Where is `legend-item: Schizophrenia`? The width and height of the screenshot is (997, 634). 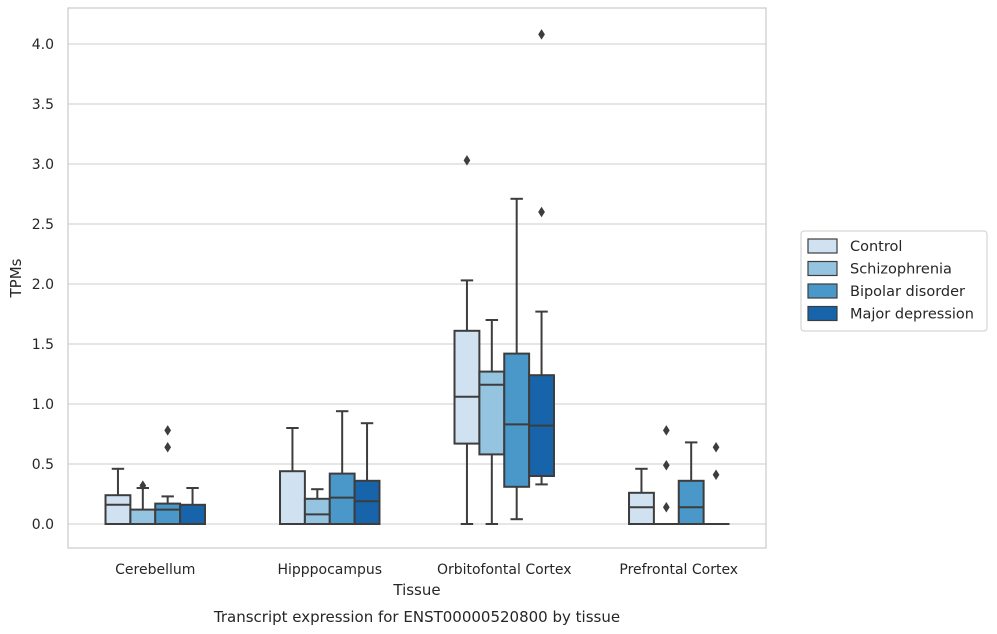 legend-item: Schizophrenia is located at coordinates (879, 269).